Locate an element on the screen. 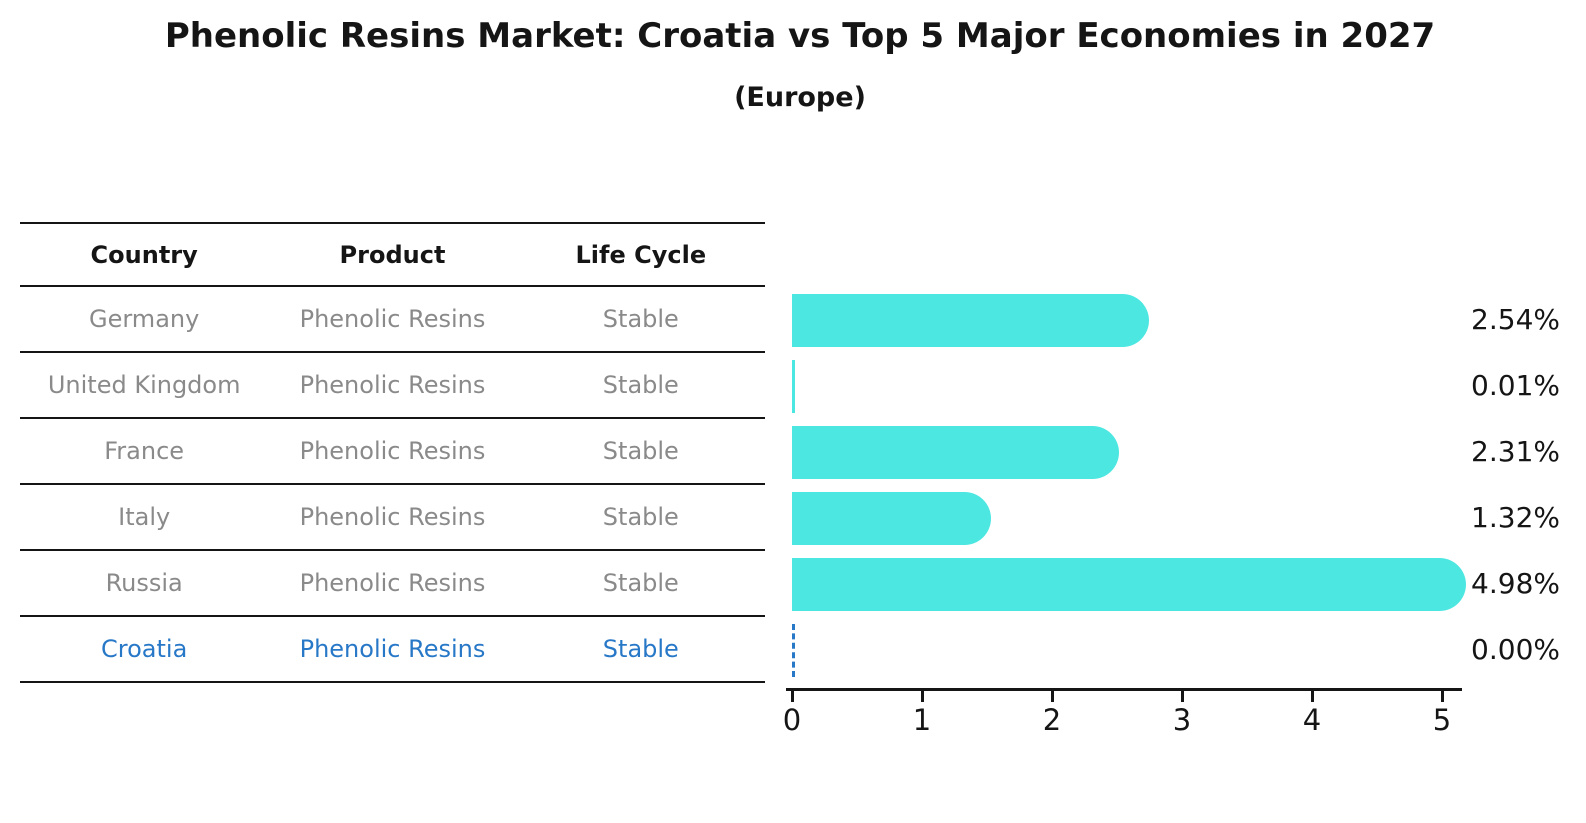 The height and width of the screenshot is (823, 1586). x-tick-label: 1 is located at coordinates (922, 720).